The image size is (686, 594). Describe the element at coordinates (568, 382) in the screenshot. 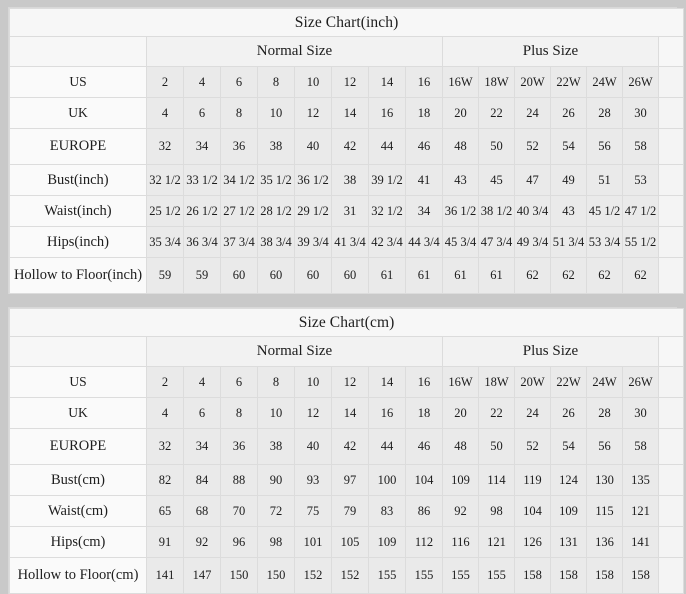

I see `cell: 22W` at that location.